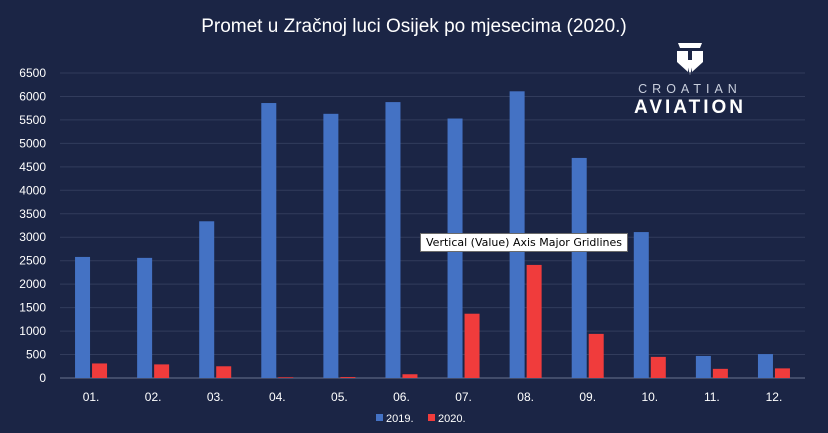 This screenshot has height=433, width=828. I want to click on logo-text-aviation: AVIATION, so click(690, 107).